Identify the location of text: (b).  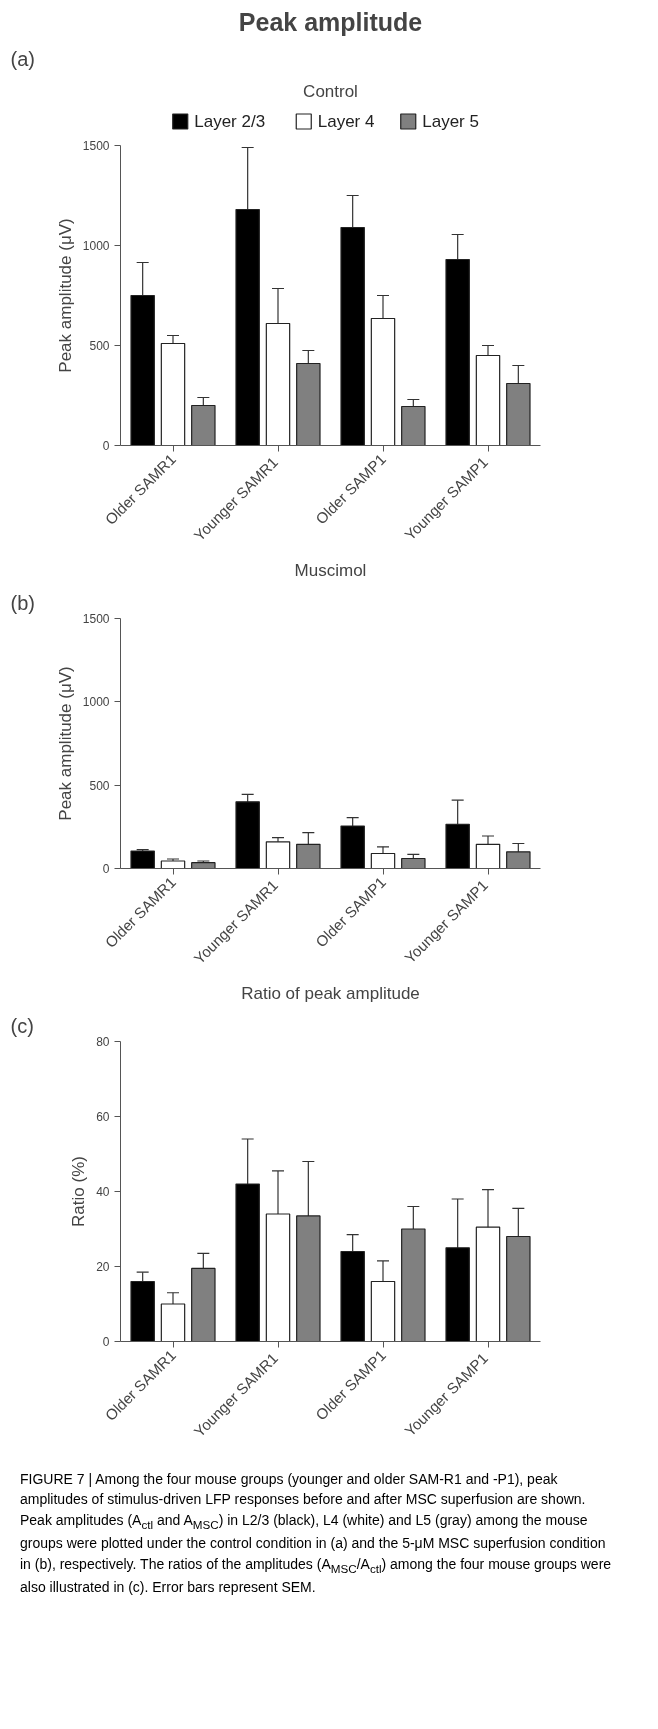
(22, 602).